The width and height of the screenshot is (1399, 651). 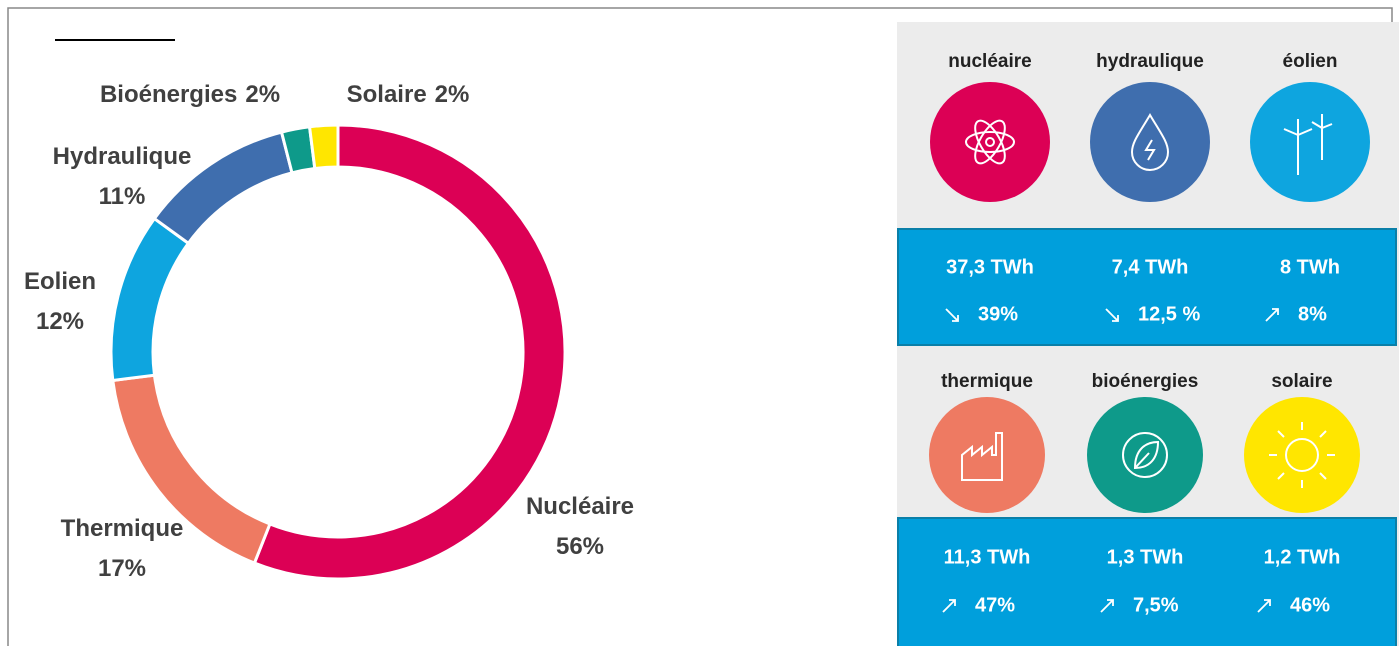 I want to click on slice-name: Thermique, so click(x=122, y=528).